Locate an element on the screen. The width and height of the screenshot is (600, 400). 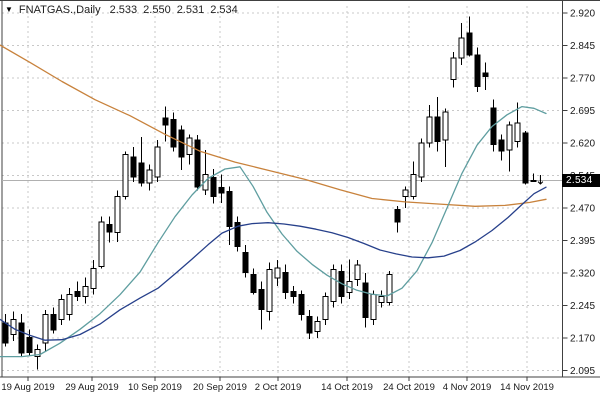
collapse-chart-icon: ▼ is located at coordinates (9, 9).